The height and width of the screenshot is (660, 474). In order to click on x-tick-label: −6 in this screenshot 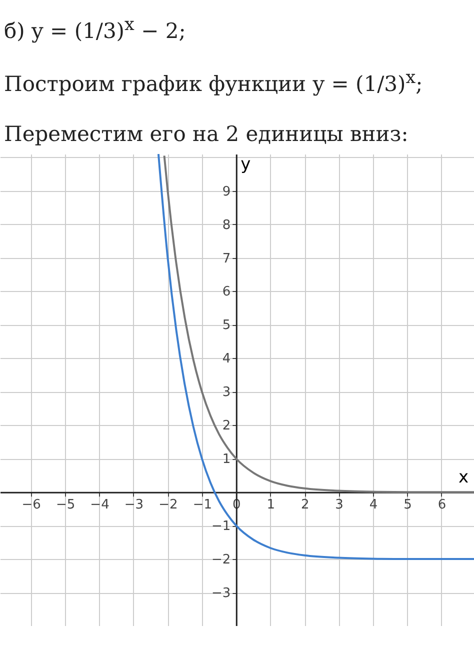, I will do `click(31, 504)`.